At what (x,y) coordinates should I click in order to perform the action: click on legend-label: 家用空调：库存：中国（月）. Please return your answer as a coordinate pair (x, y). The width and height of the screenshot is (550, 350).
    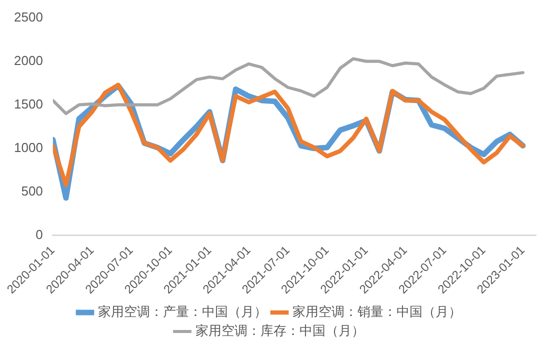
    Looking at the image, I should click on (279, 330).